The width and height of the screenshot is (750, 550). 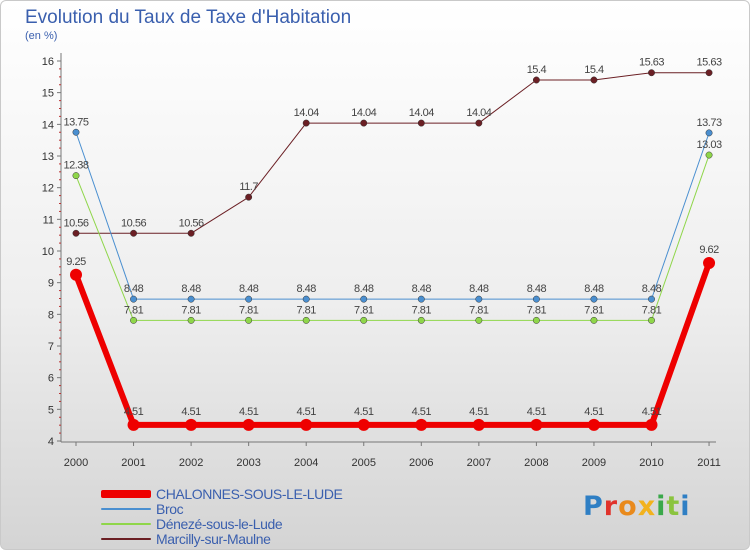 I want to click on logo-letter: x, so click(x=647, y=506).